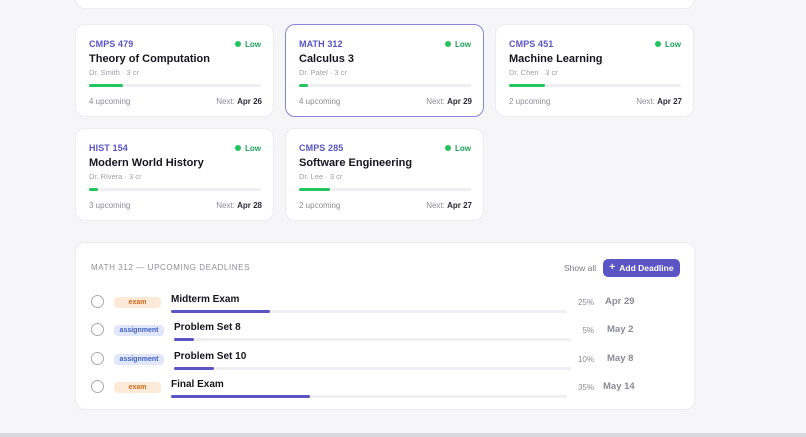  Describe the element at coordinates (556, 59) in the screenshot. I see `course-name: Machine Learning` at that location.